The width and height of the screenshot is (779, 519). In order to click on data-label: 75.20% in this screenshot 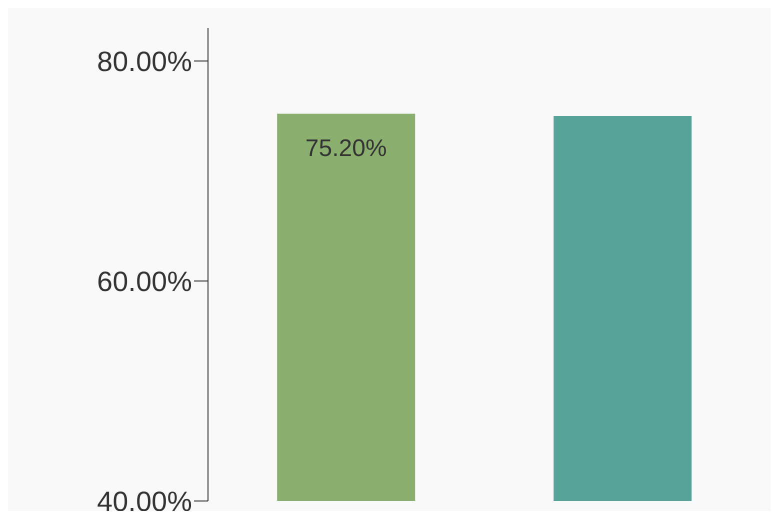, I will do `click(346, 148)`.